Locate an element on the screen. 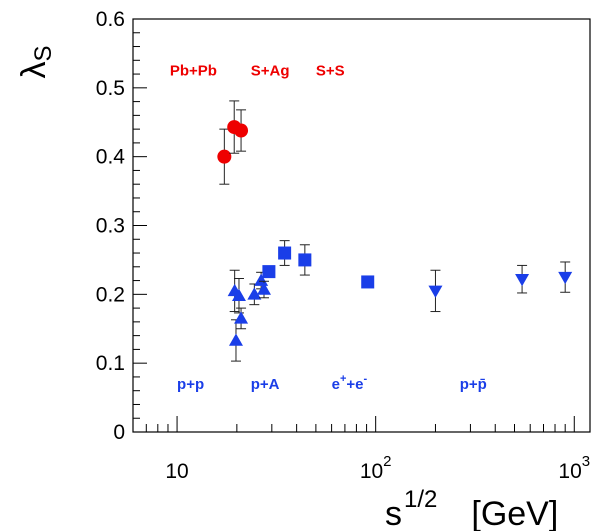 The image size is (605, 531). y-tick-label: 0.6 is located at coordinates (110, 19).